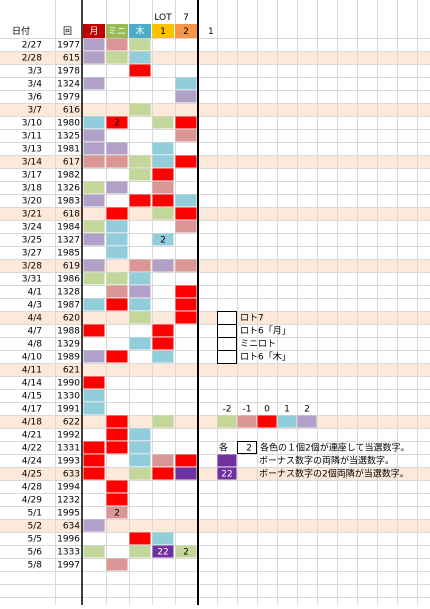 Image resolution: width=430 pixels, height=609 pixels. Describe the element at coordinates (247, 410) in the screenshot. I see `scale-label: -1` at that location.